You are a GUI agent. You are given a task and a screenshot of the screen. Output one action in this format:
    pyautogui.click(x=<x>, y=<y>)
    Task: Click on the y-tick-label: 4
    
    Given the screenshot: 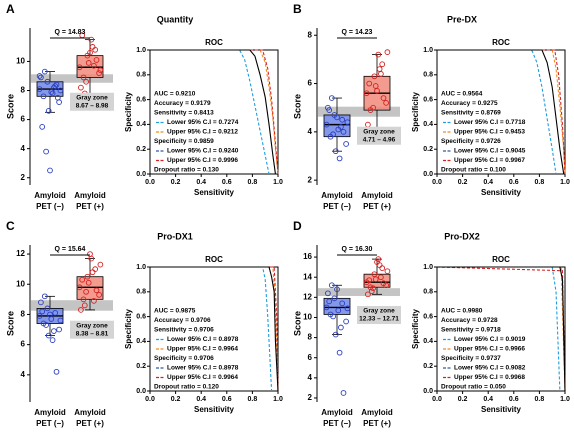 What is the action you would take?
    pyautogui.click(x=23, y=374)
    